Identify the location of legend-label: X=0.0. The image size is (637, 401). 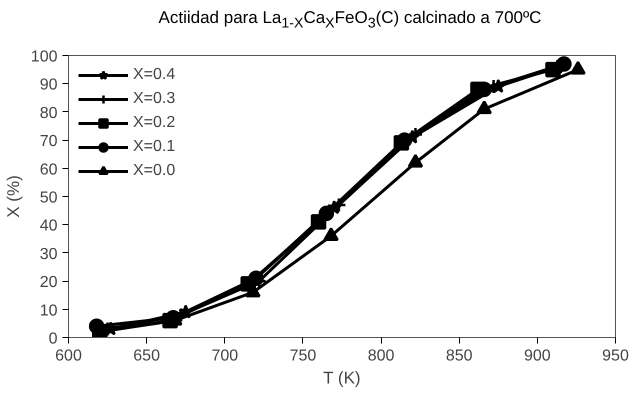
(154, 171).